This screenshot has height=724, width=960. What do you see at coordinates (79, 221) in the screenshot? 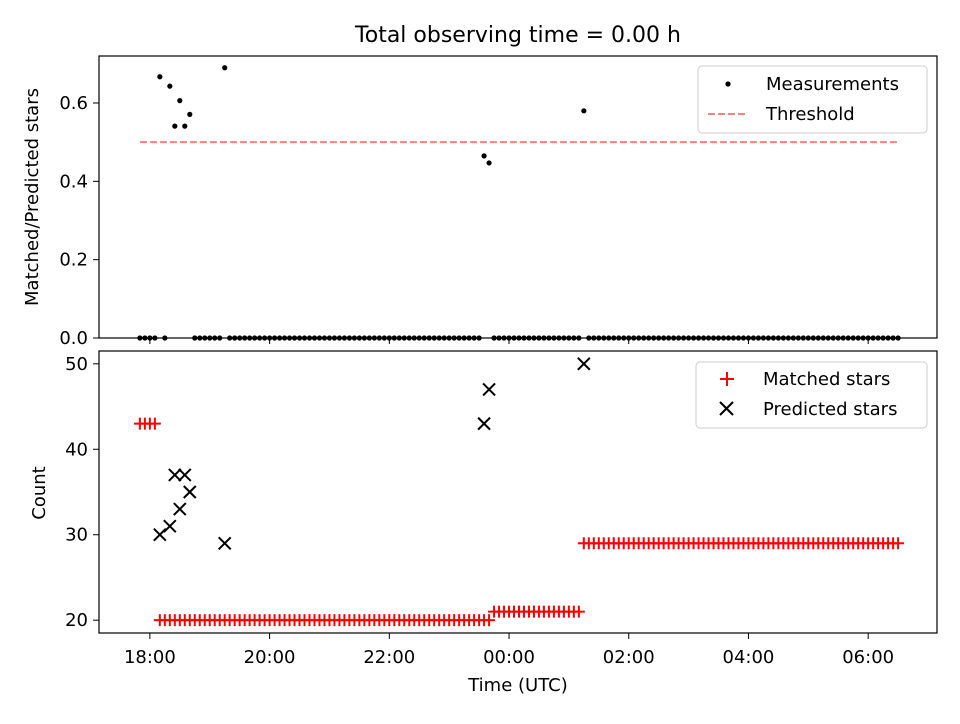
I see `ratio-y-ticks: 0.0 0.2 0.4 0.6` at bounding box center [79, 221].